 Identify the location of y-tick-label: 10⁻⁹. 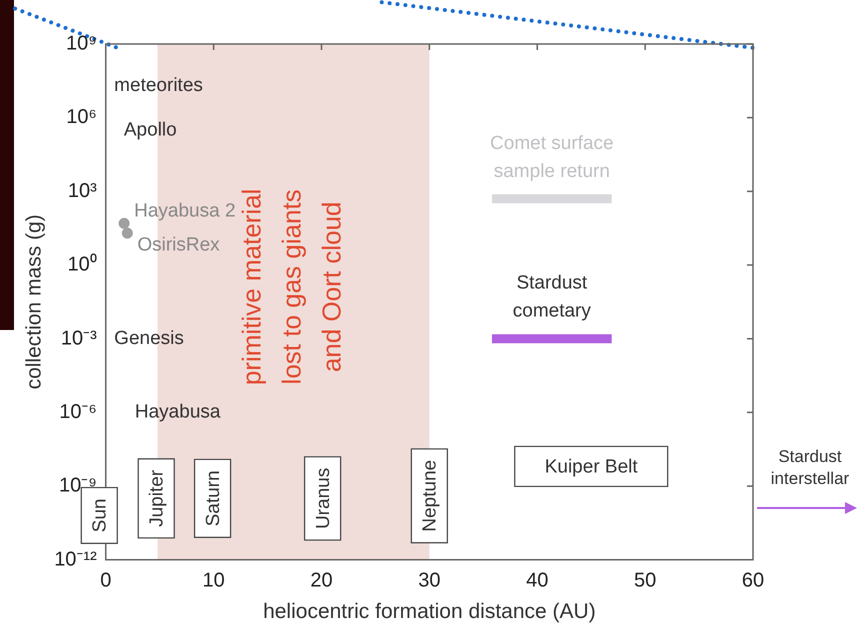
(77, 485).